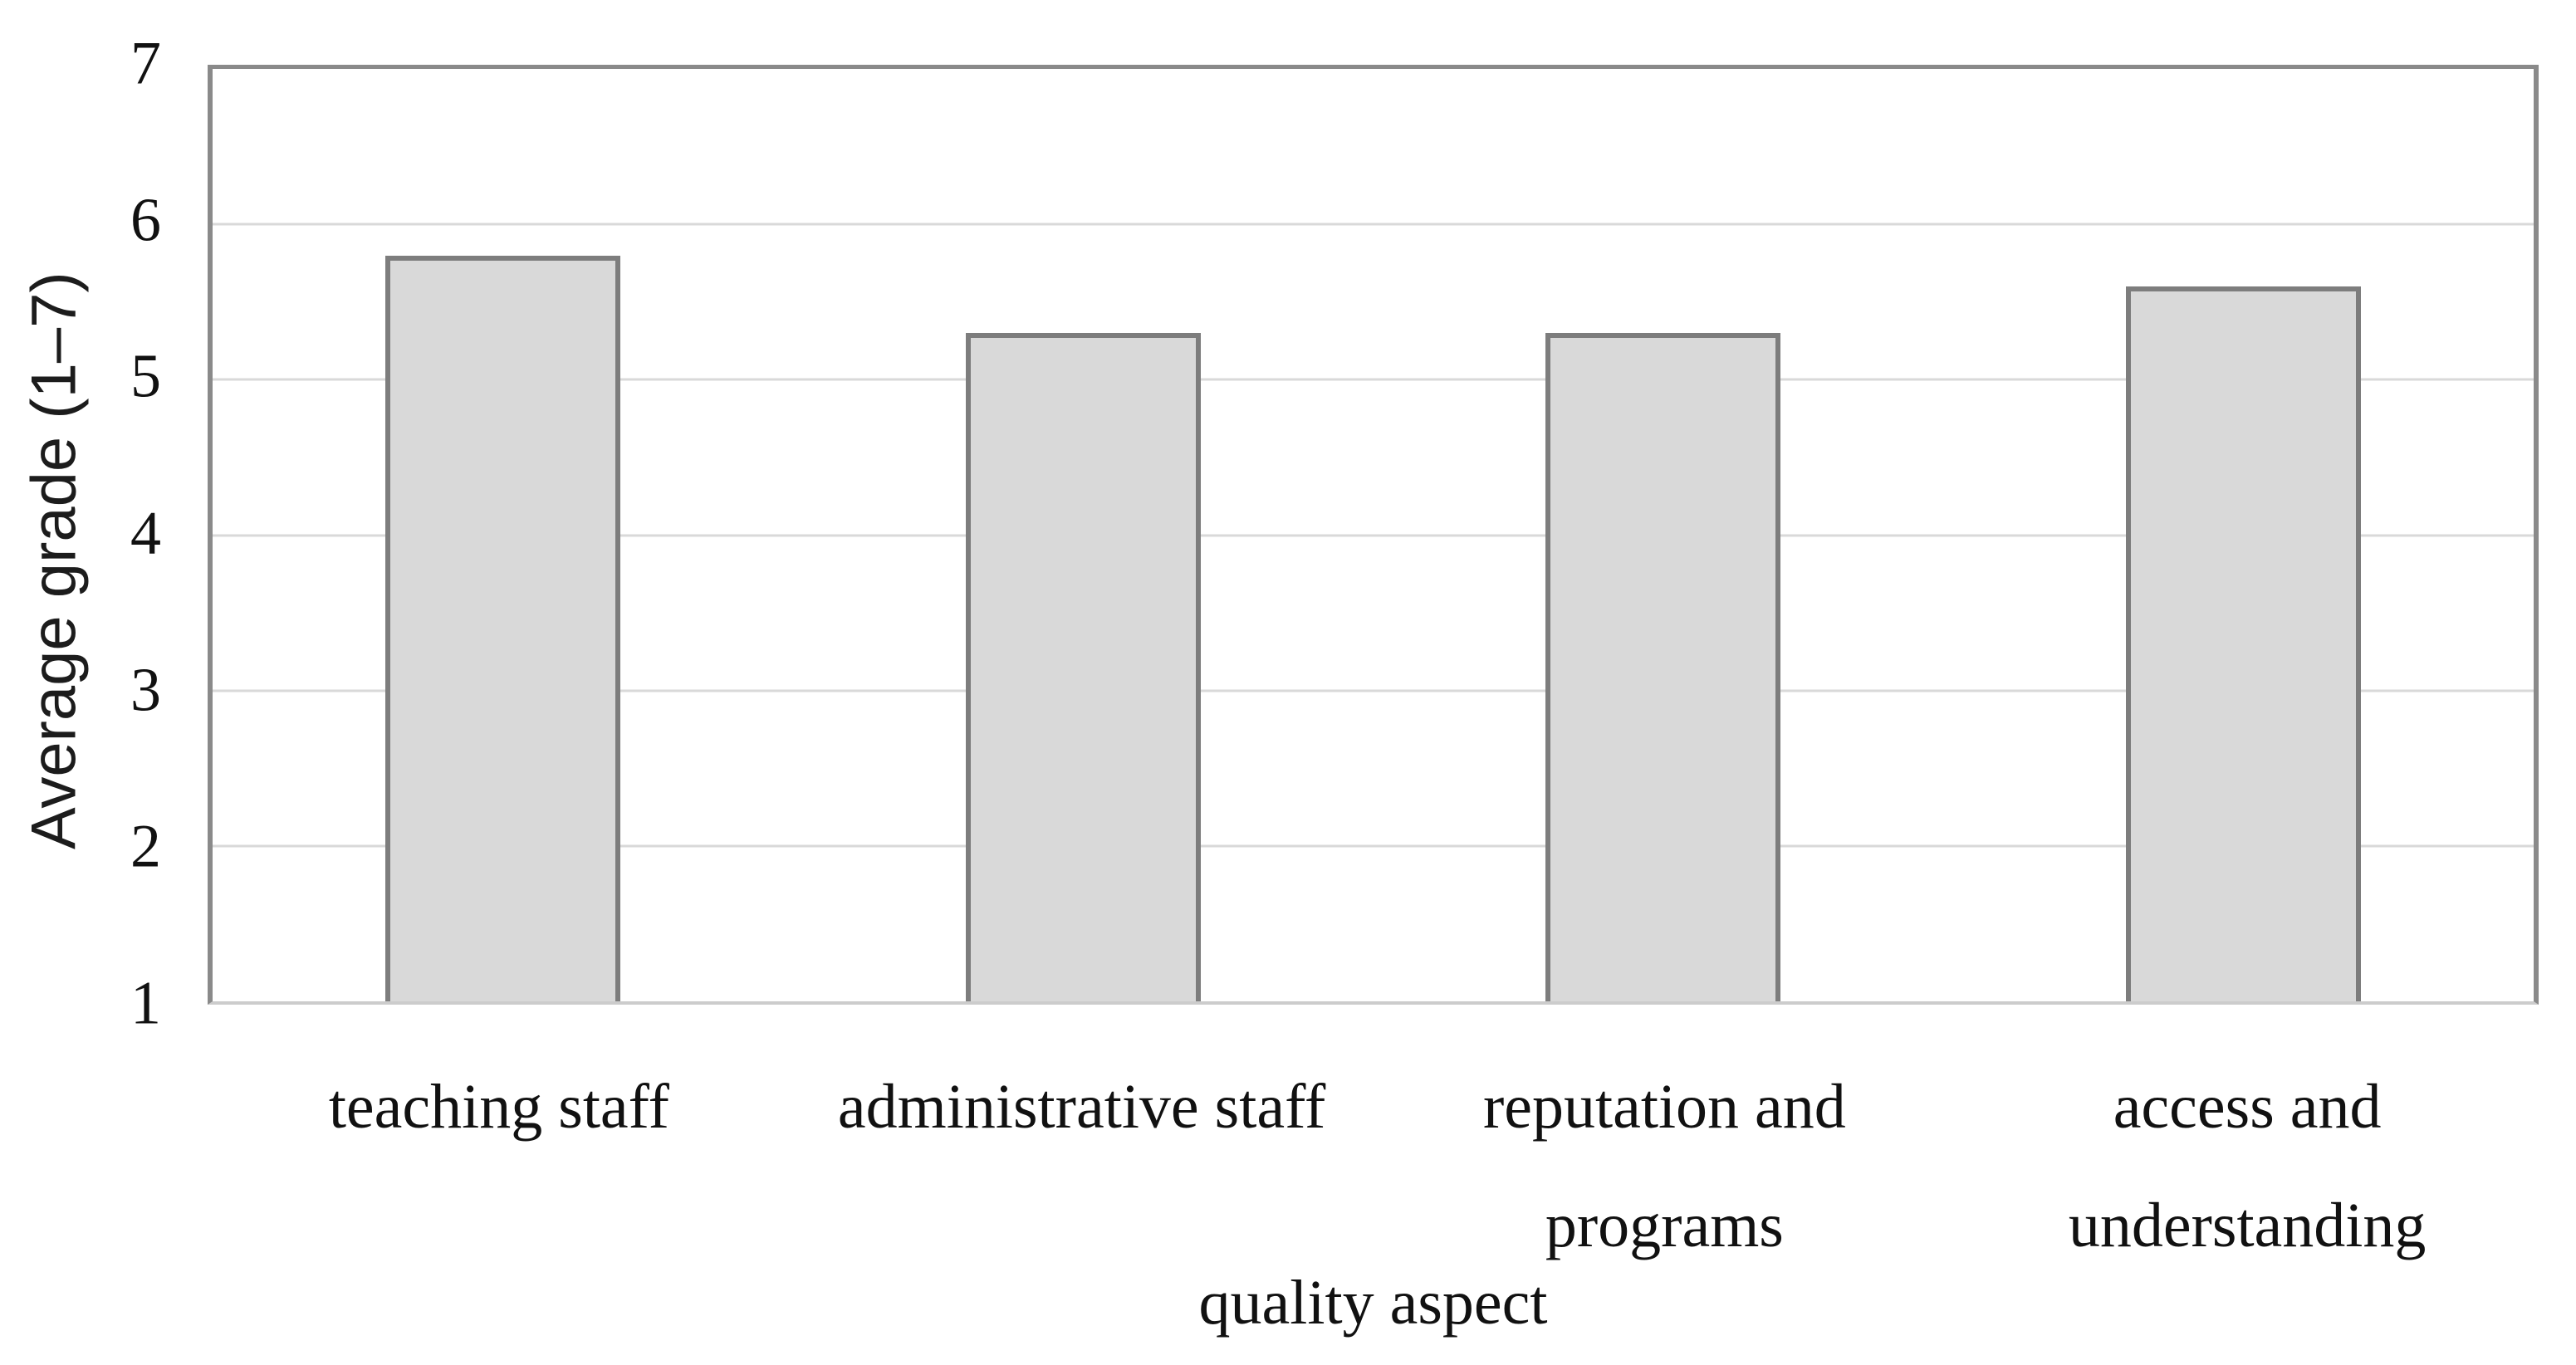  Describe the element at coordinates (146, 376) in the screenshot. I see `y-tick-label: 5` at that location.